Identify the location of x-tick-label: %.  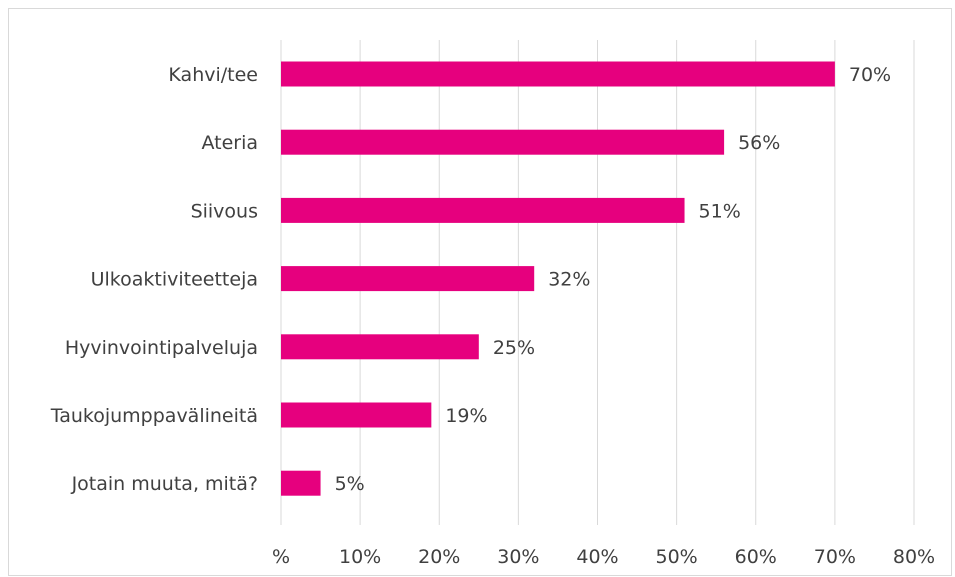
(281, 557).